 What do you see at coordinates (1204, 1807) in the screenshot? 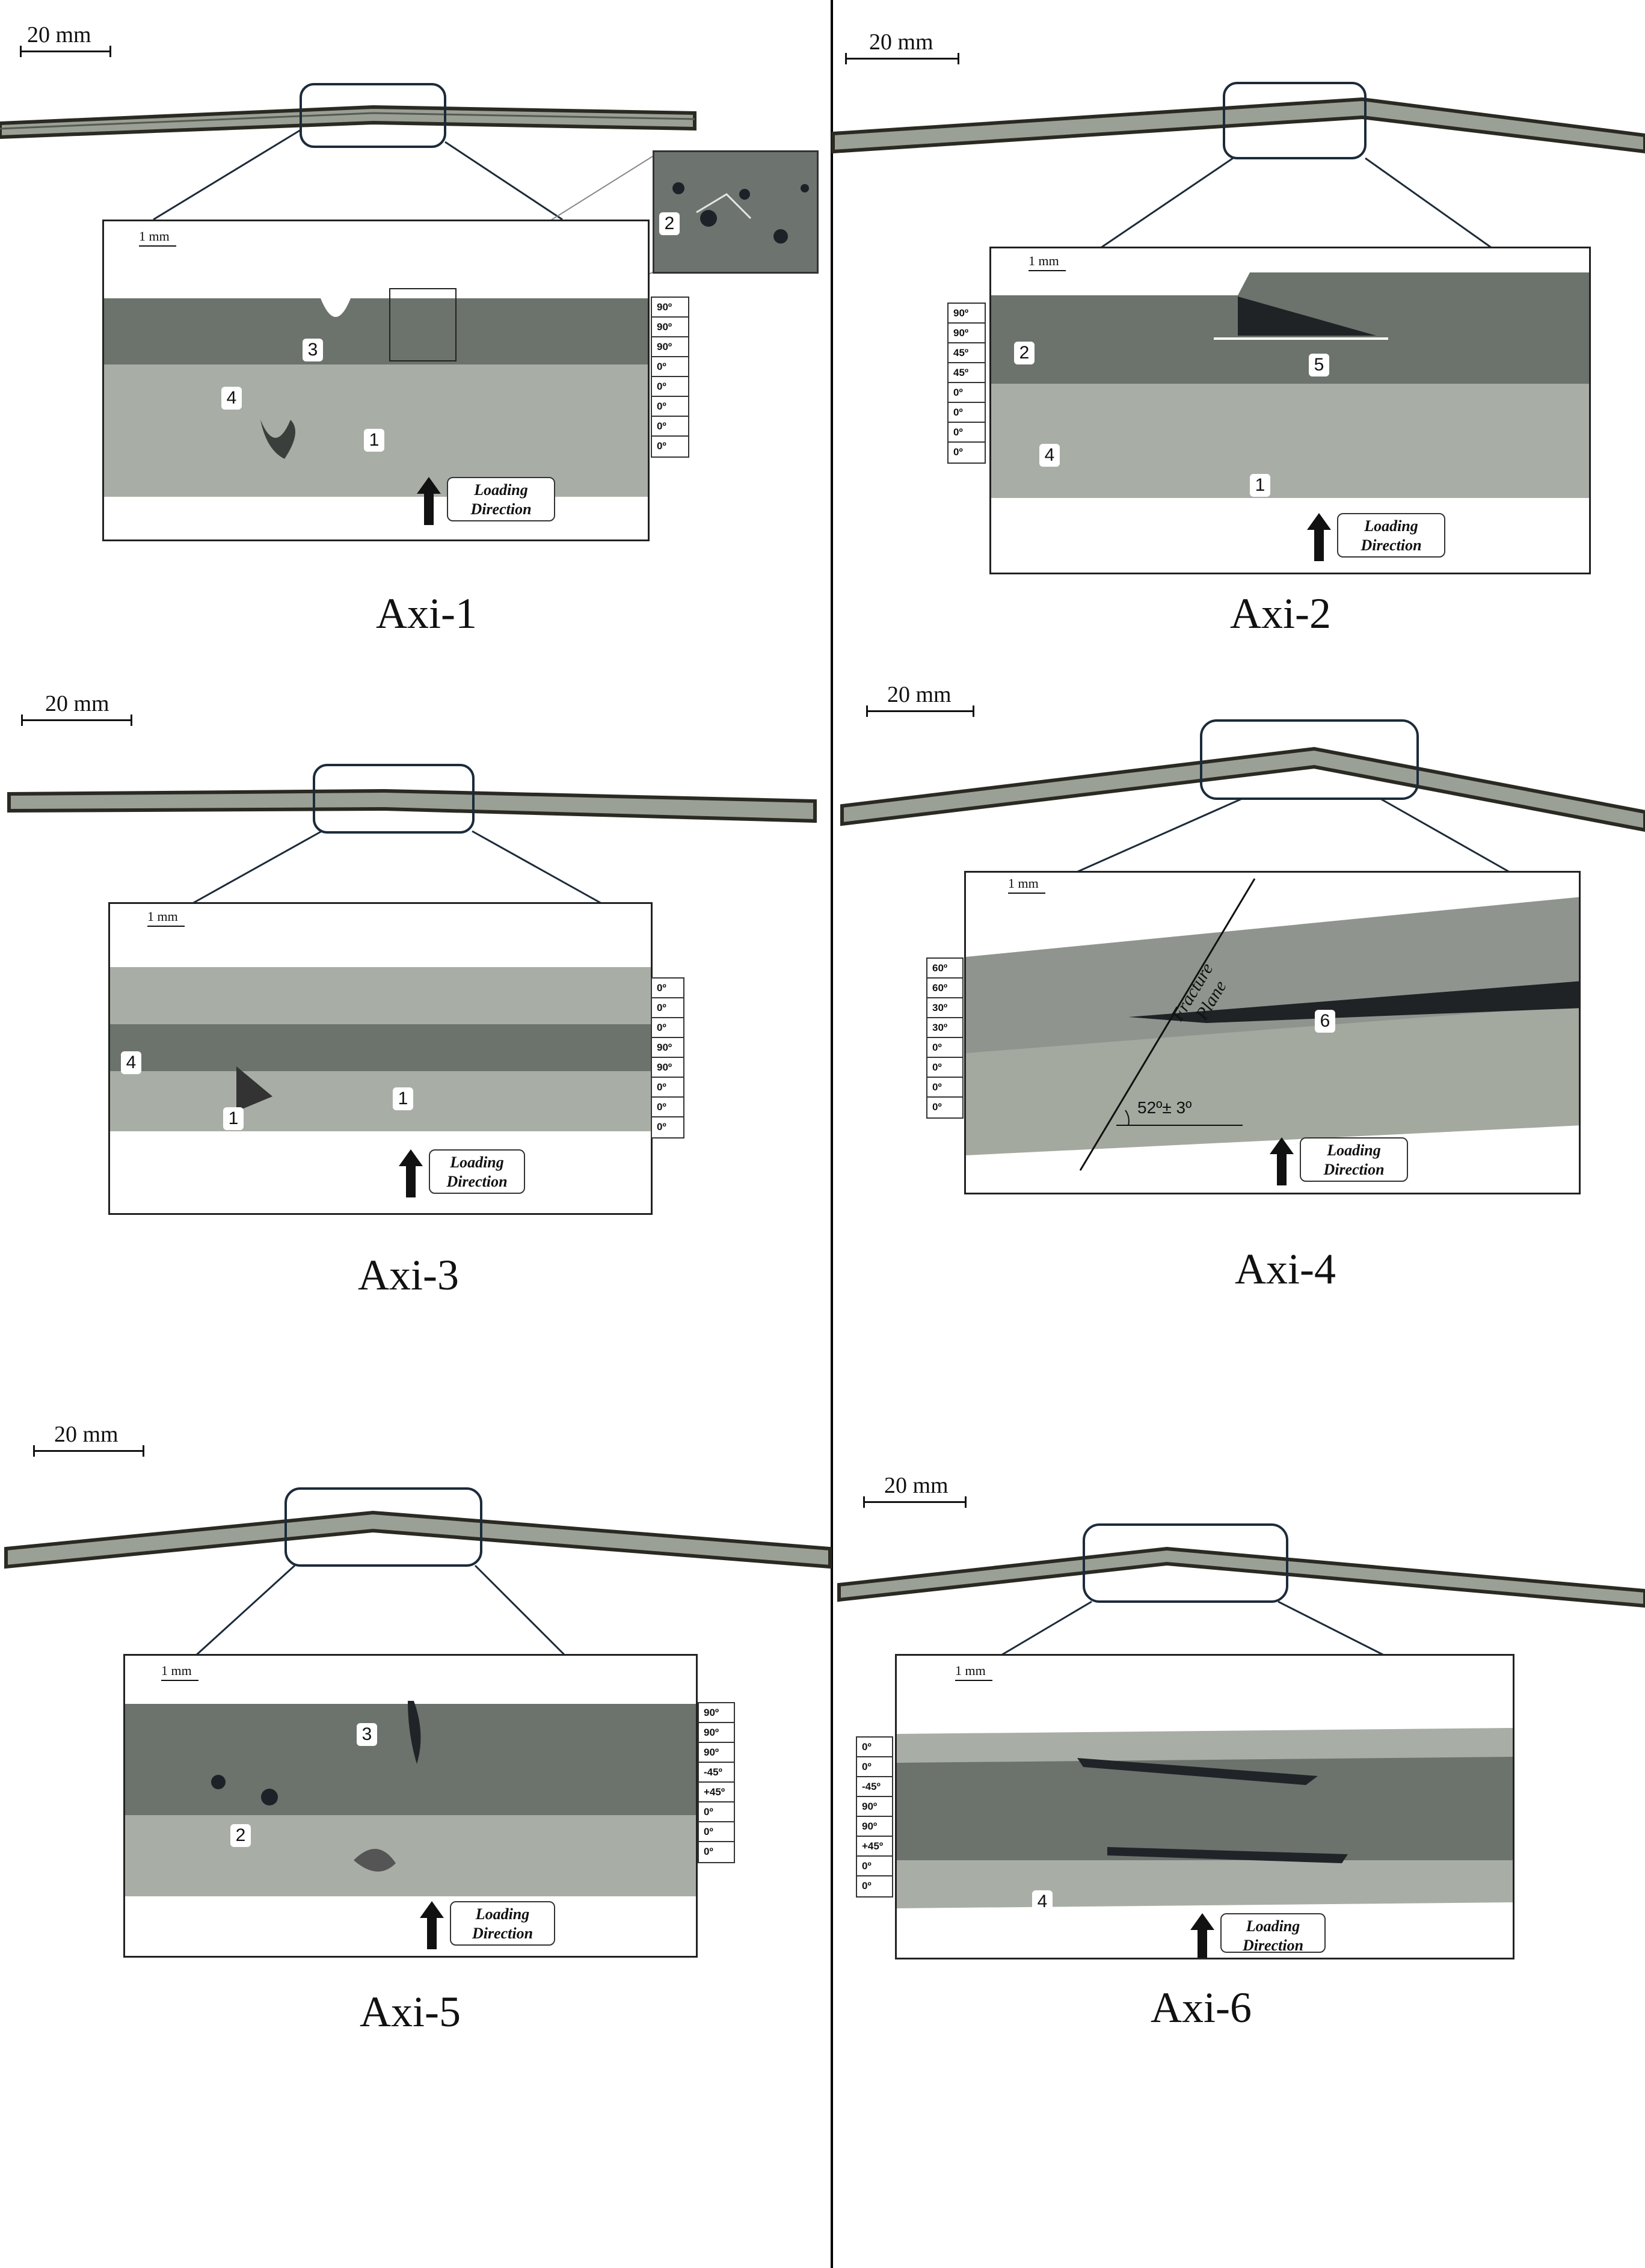
I see `detail-view: 1 mm 4 Loading Direction` at bounding box center [1204, 1807].